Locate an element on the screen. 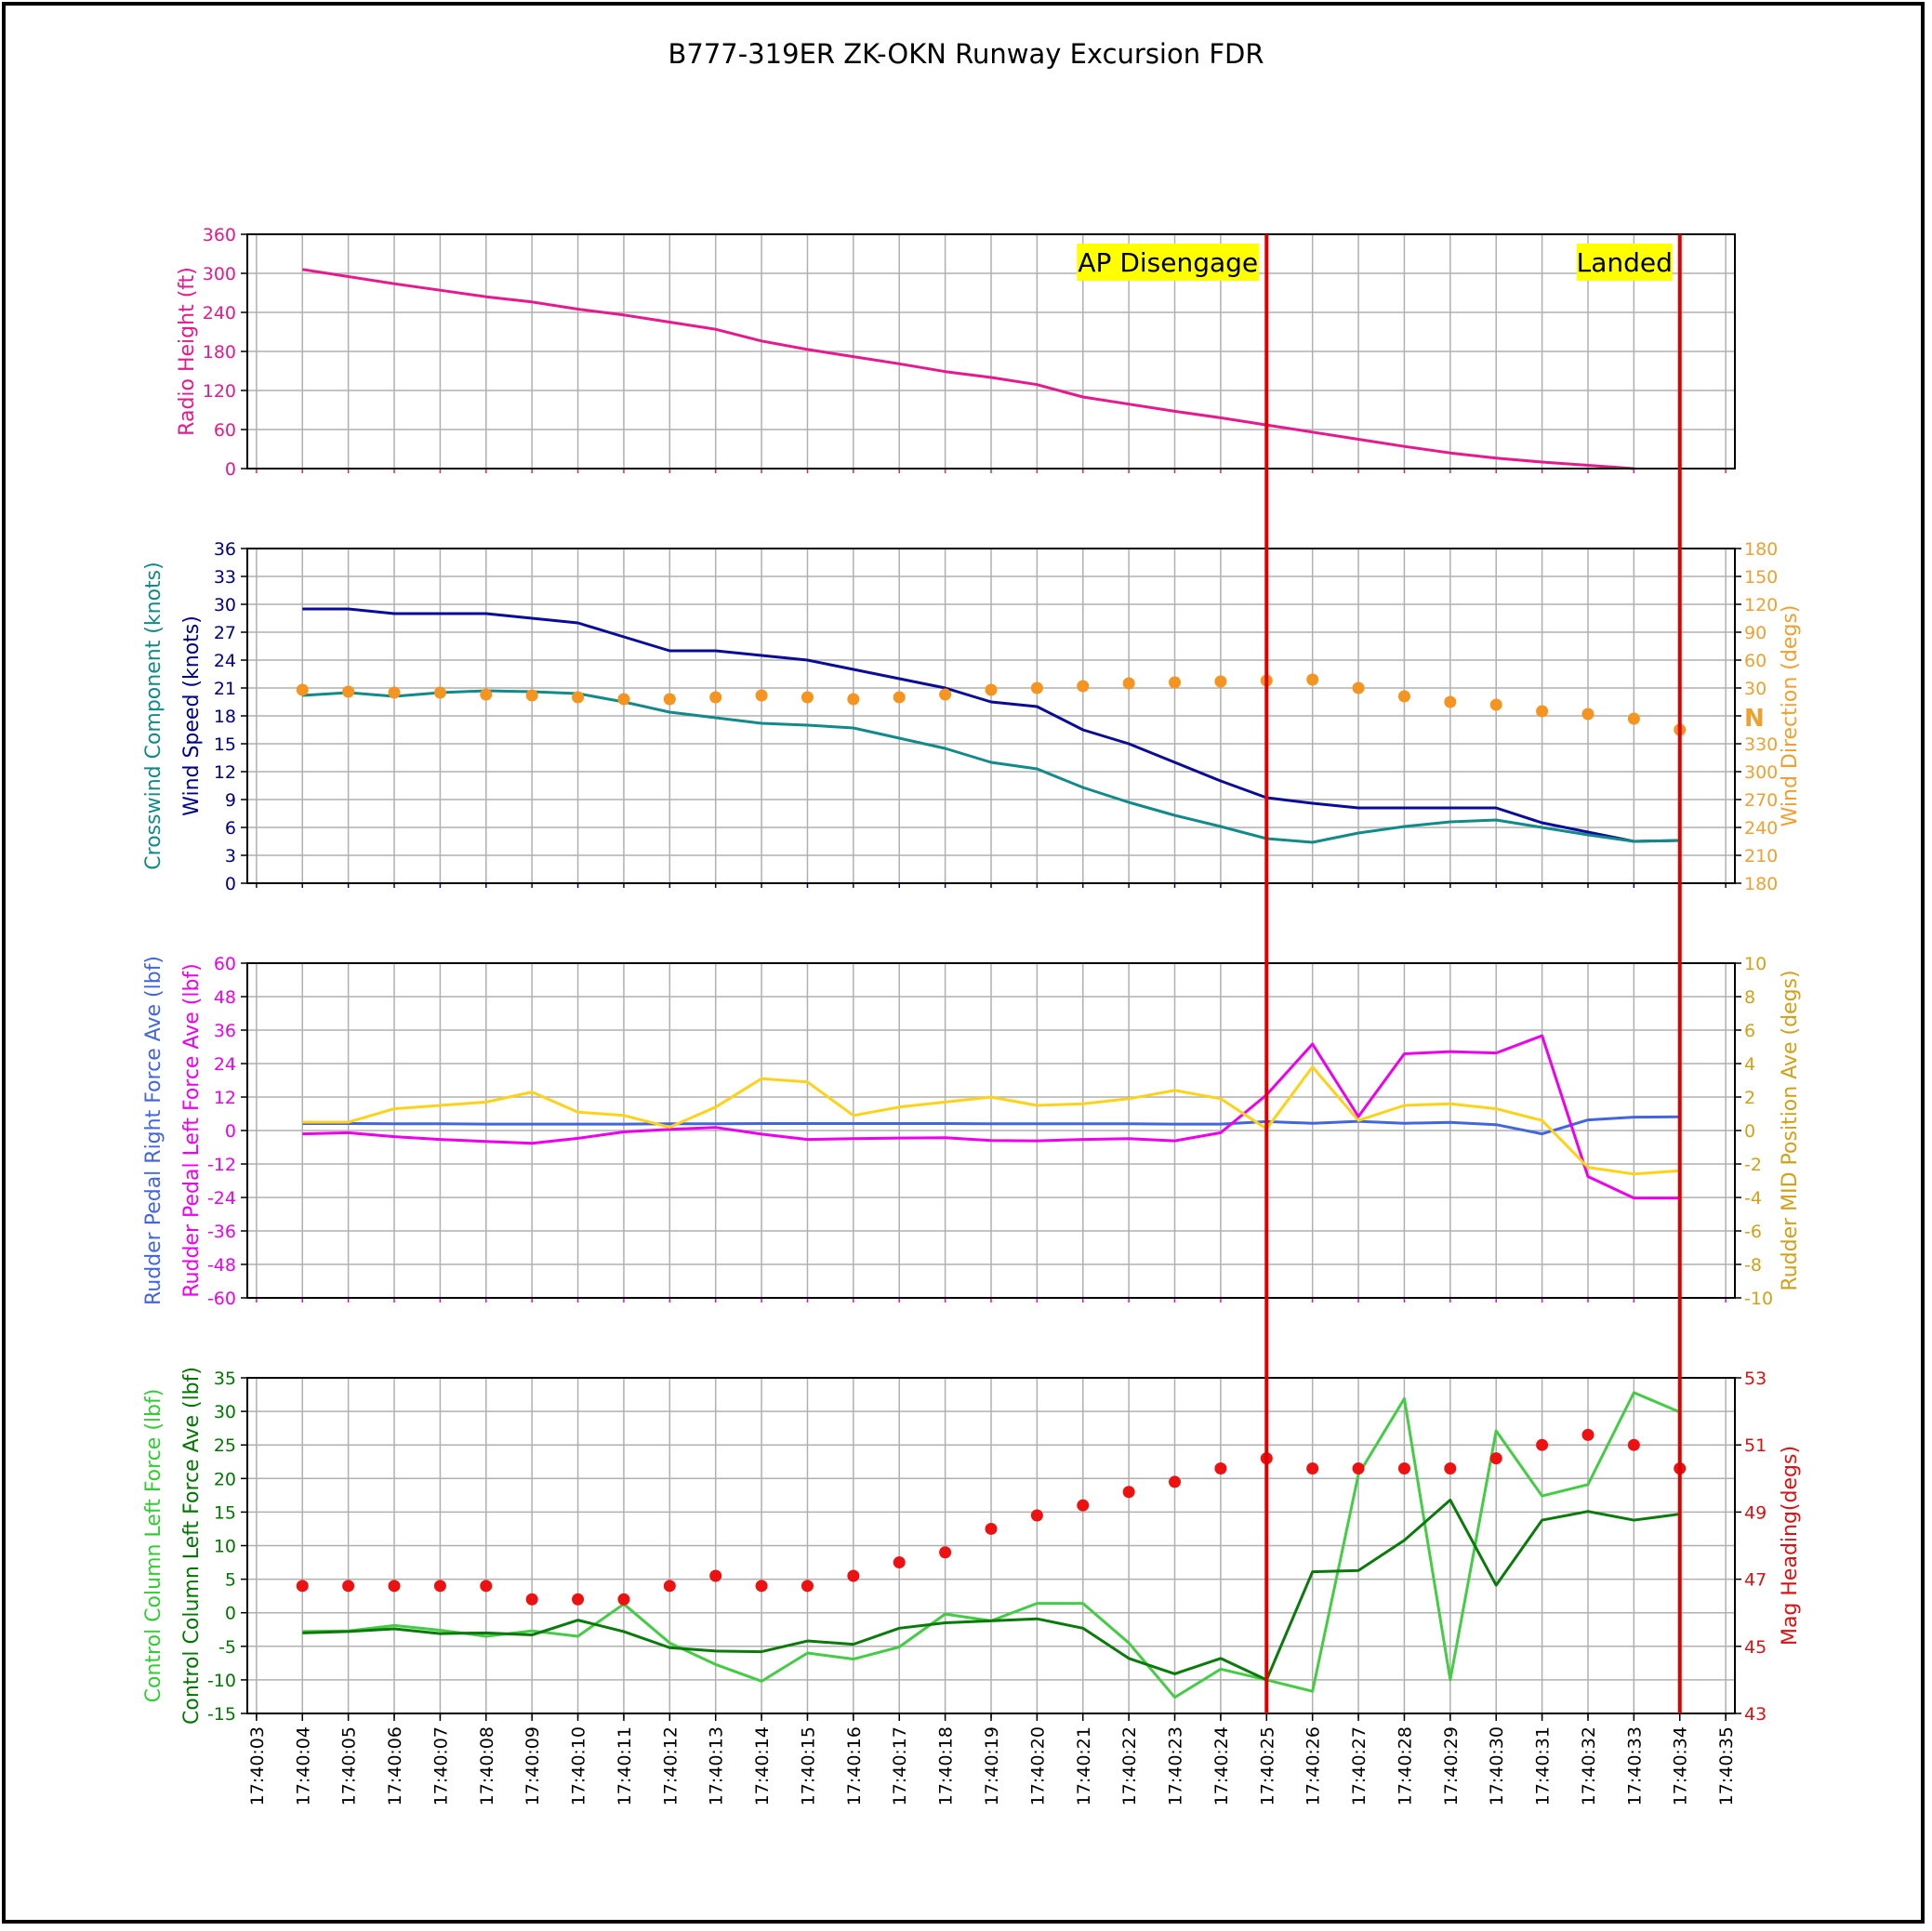  y-tick-label: 360 is located at coordinates (219, 235).